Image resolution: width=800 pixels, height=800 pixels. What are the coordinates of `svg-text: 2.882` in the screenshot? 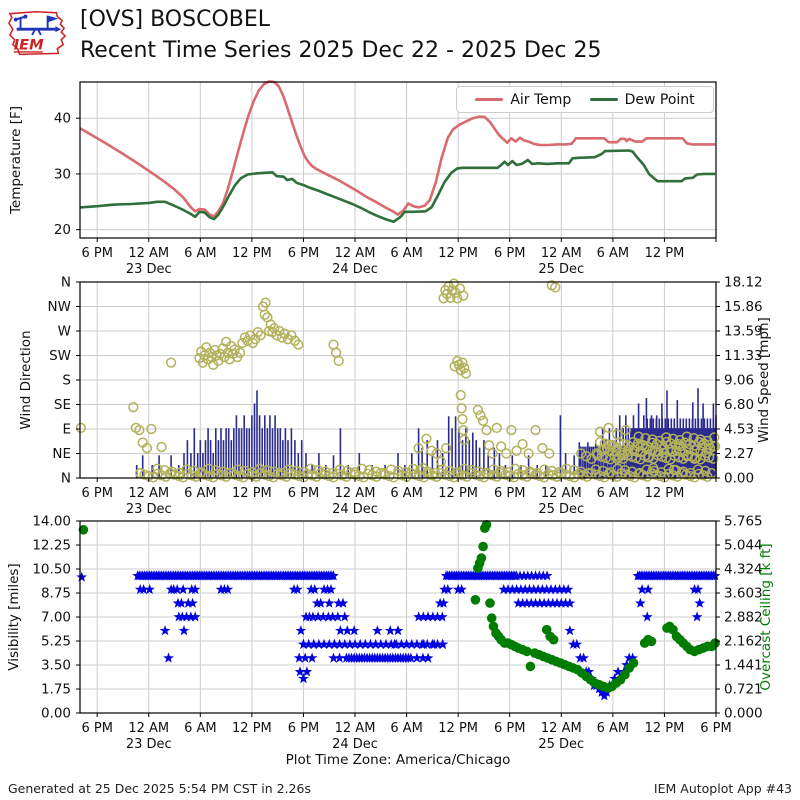 It's located at (743, 618).